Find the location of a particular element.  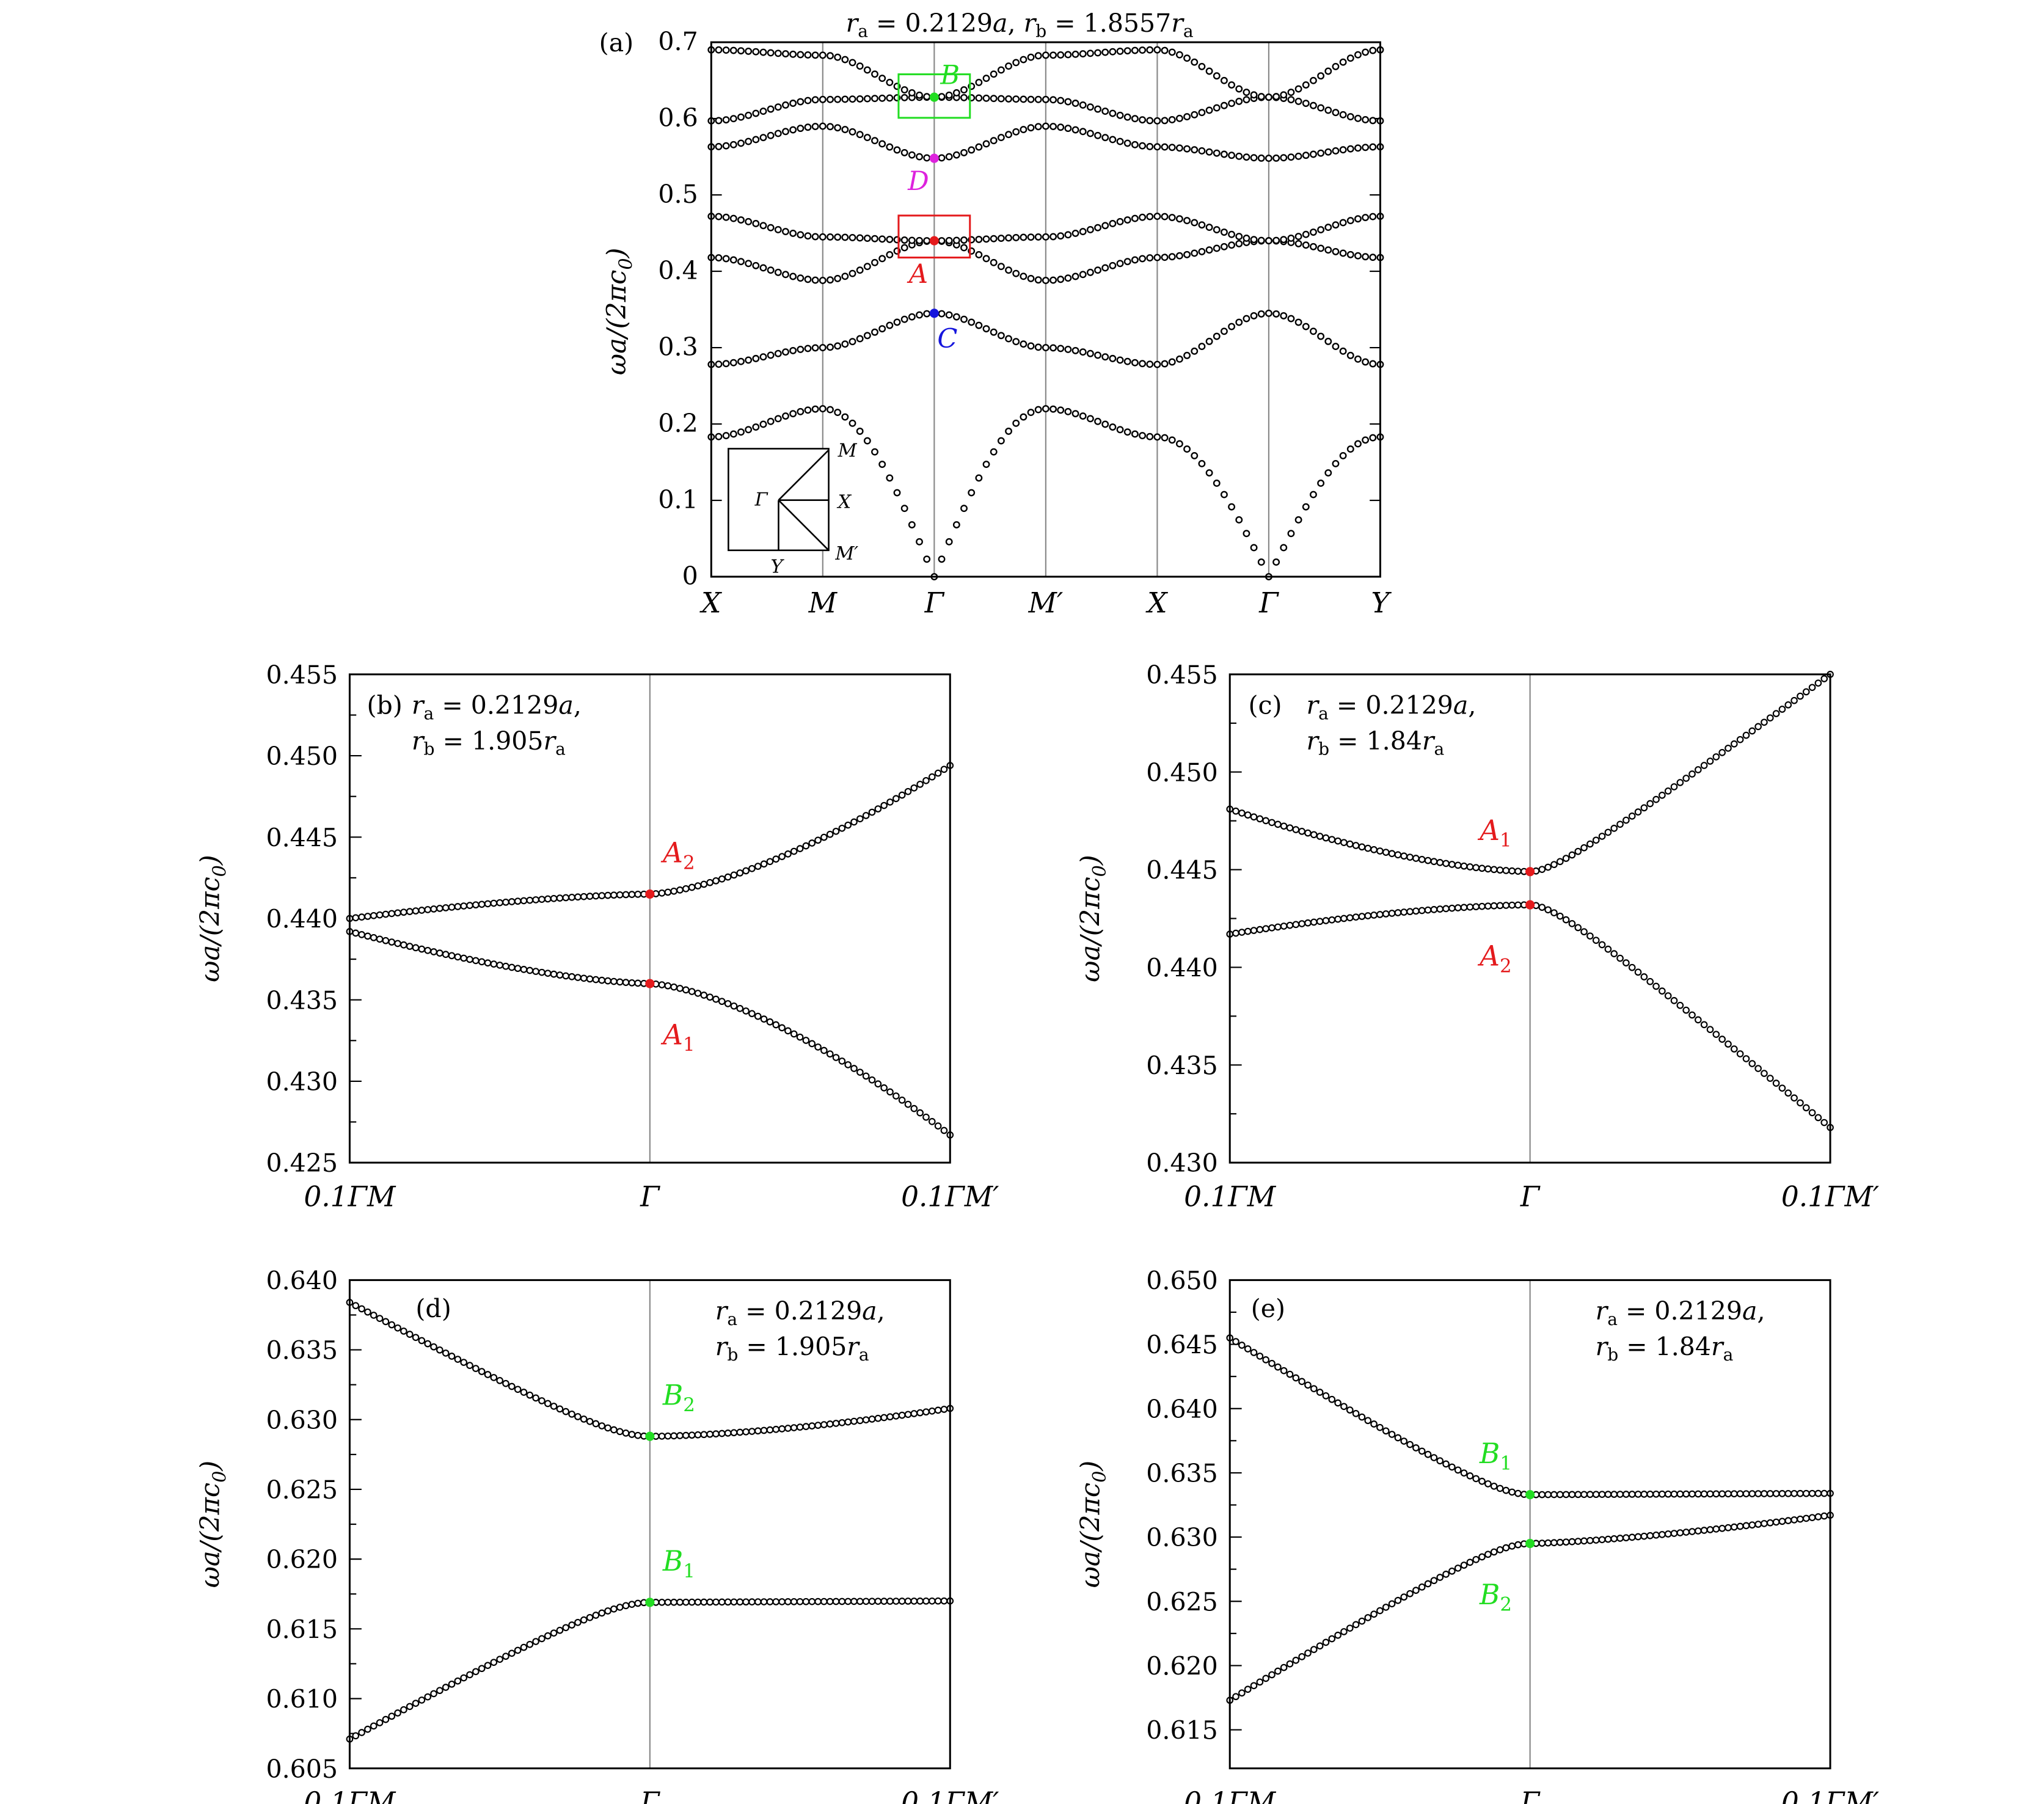

marker-label-B2: B2 is located at coordinates (1496, 1597).